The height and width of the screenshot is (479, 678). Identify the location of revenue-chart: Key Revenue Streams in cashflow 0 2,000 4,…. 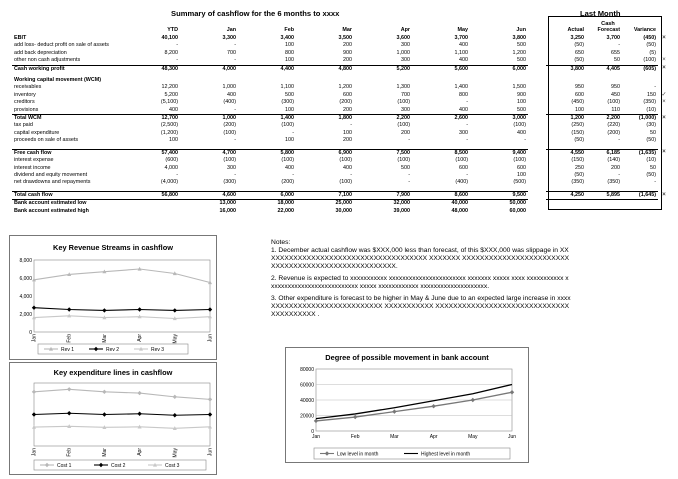
(116, 299).